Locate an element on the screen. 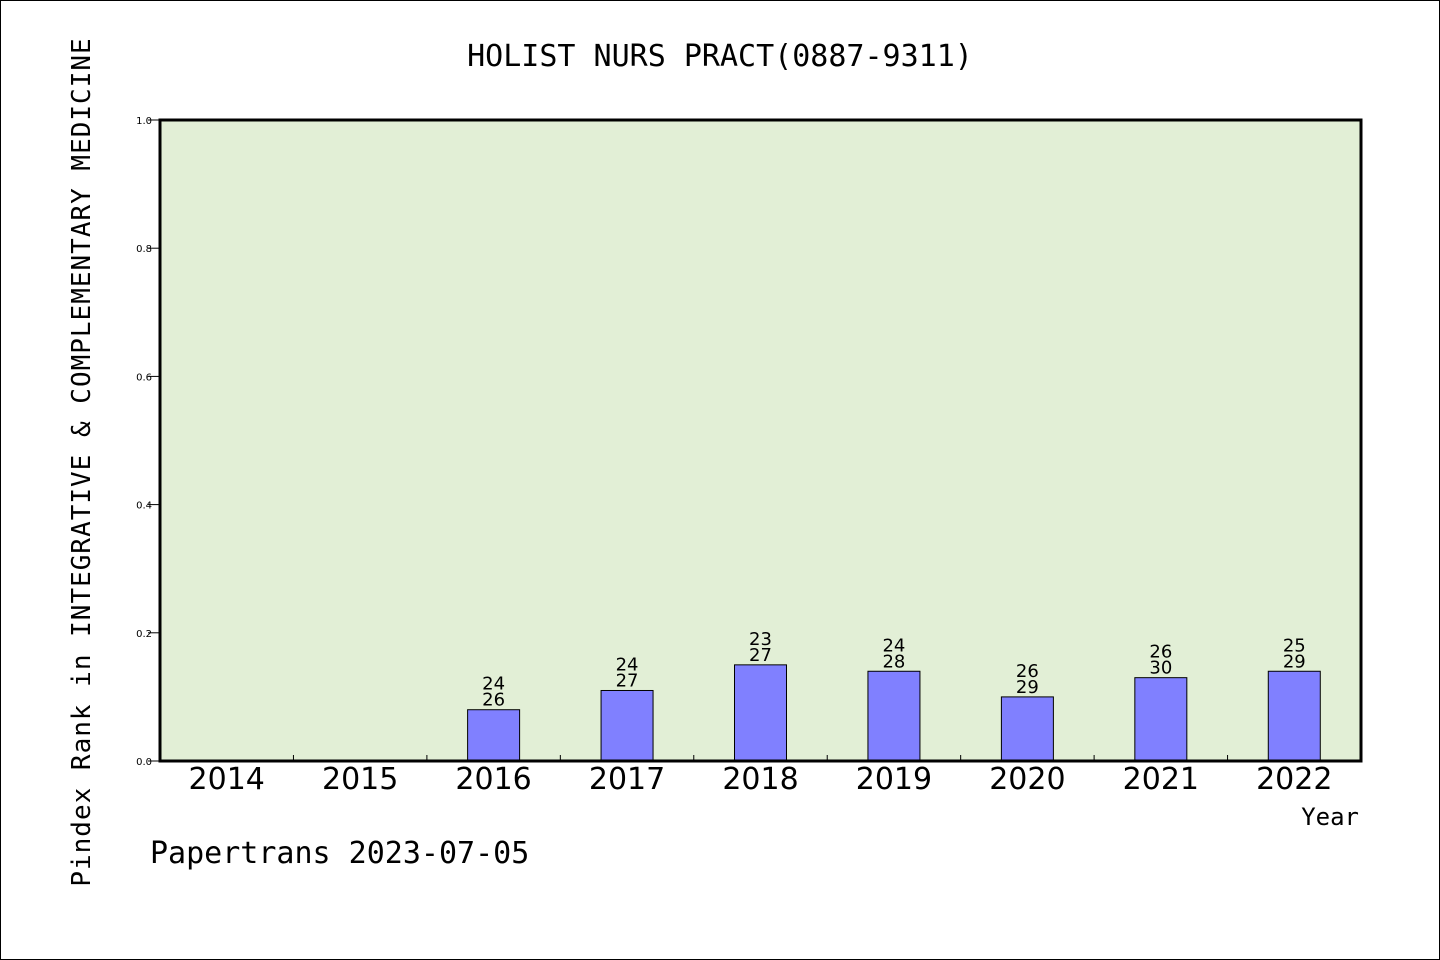  x-tick-label: 2015 is located at coordinates (360, 779).